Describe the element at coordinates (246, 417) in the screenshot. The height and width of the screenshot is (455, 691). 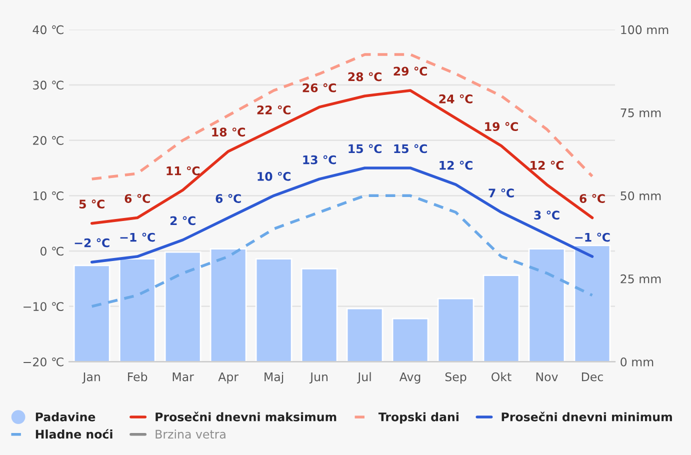
I see `legend-label: Prosečni dnevni maksimum` at that location.